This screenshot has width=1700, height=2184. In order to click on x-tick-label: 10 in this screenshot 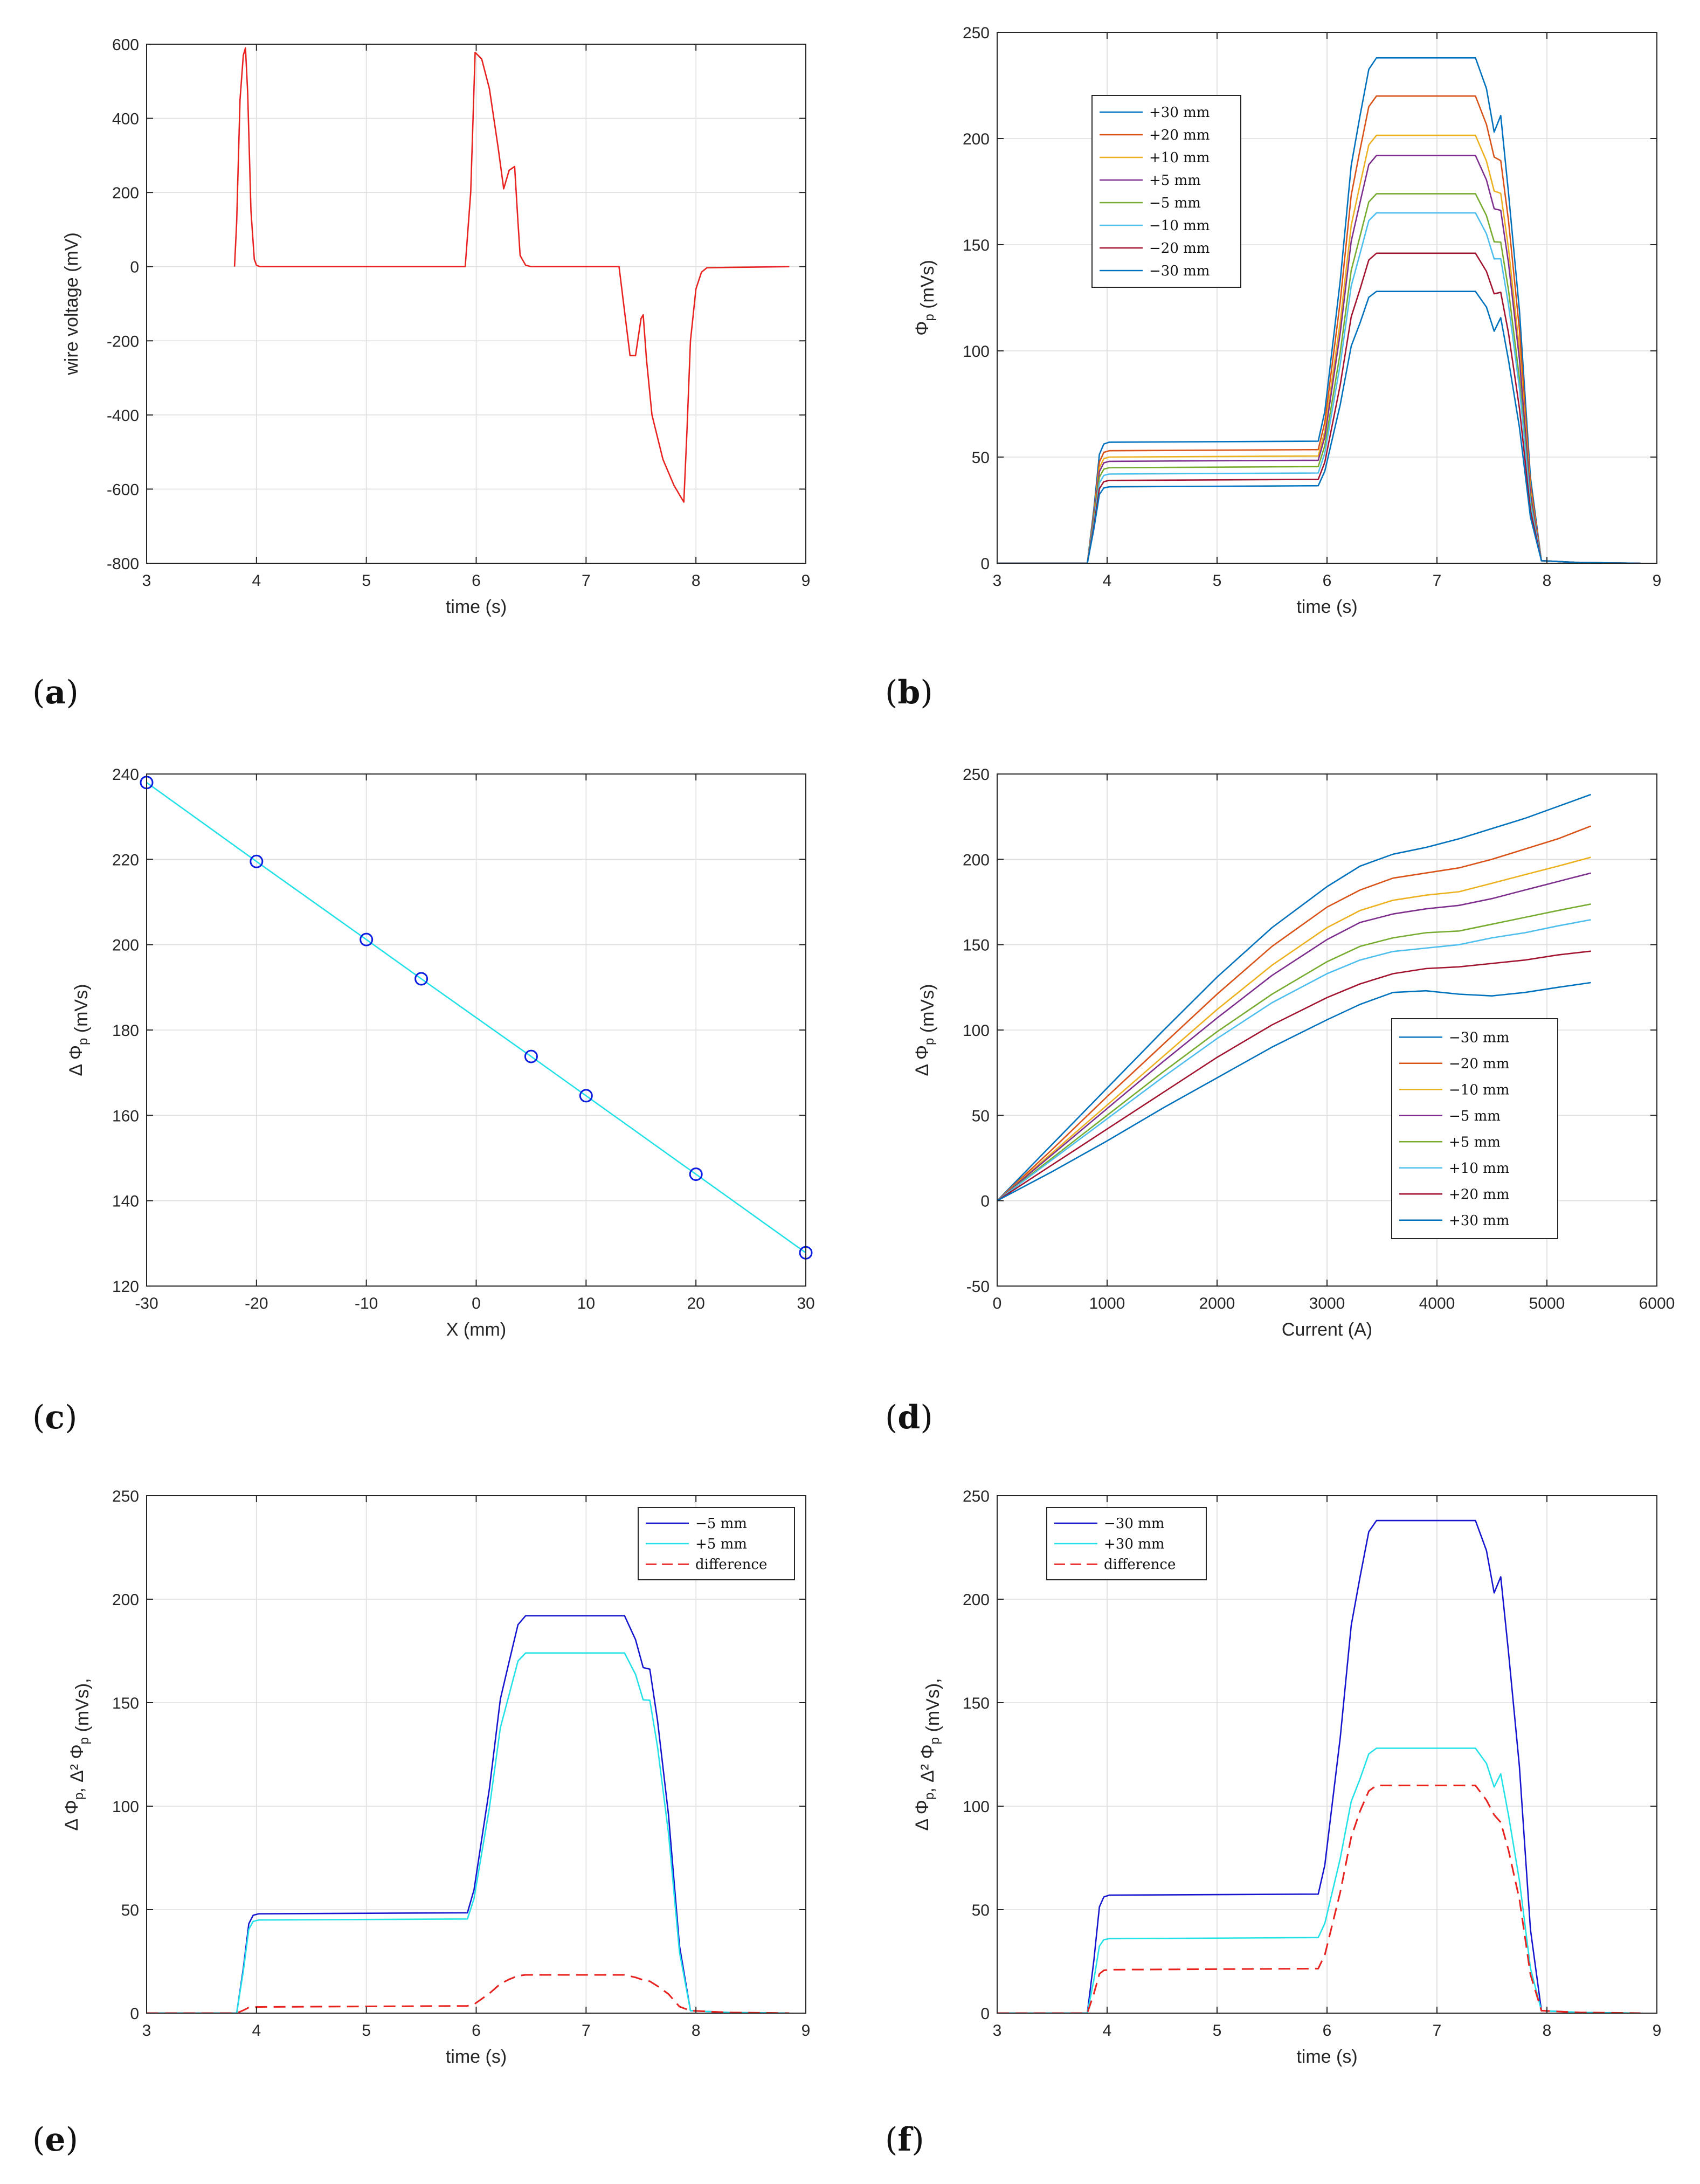, I will do `click(586, 1303)`.